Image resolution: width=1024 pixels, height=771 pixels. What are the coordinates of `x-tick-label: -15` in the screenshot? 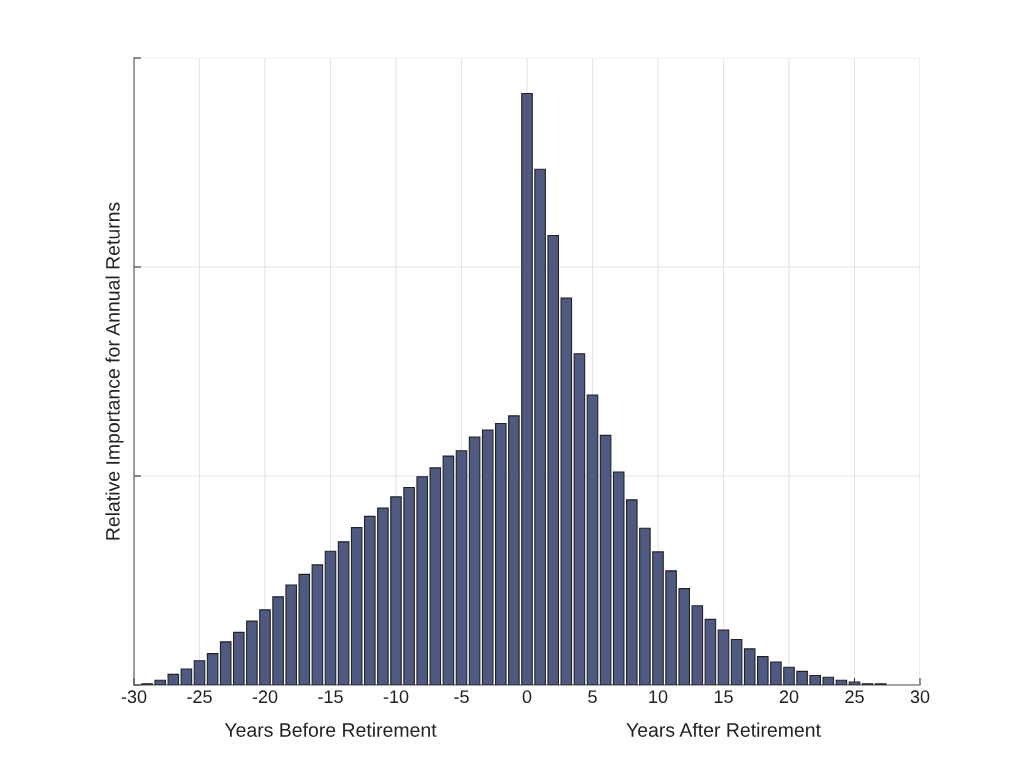 It's located at (330, 697).